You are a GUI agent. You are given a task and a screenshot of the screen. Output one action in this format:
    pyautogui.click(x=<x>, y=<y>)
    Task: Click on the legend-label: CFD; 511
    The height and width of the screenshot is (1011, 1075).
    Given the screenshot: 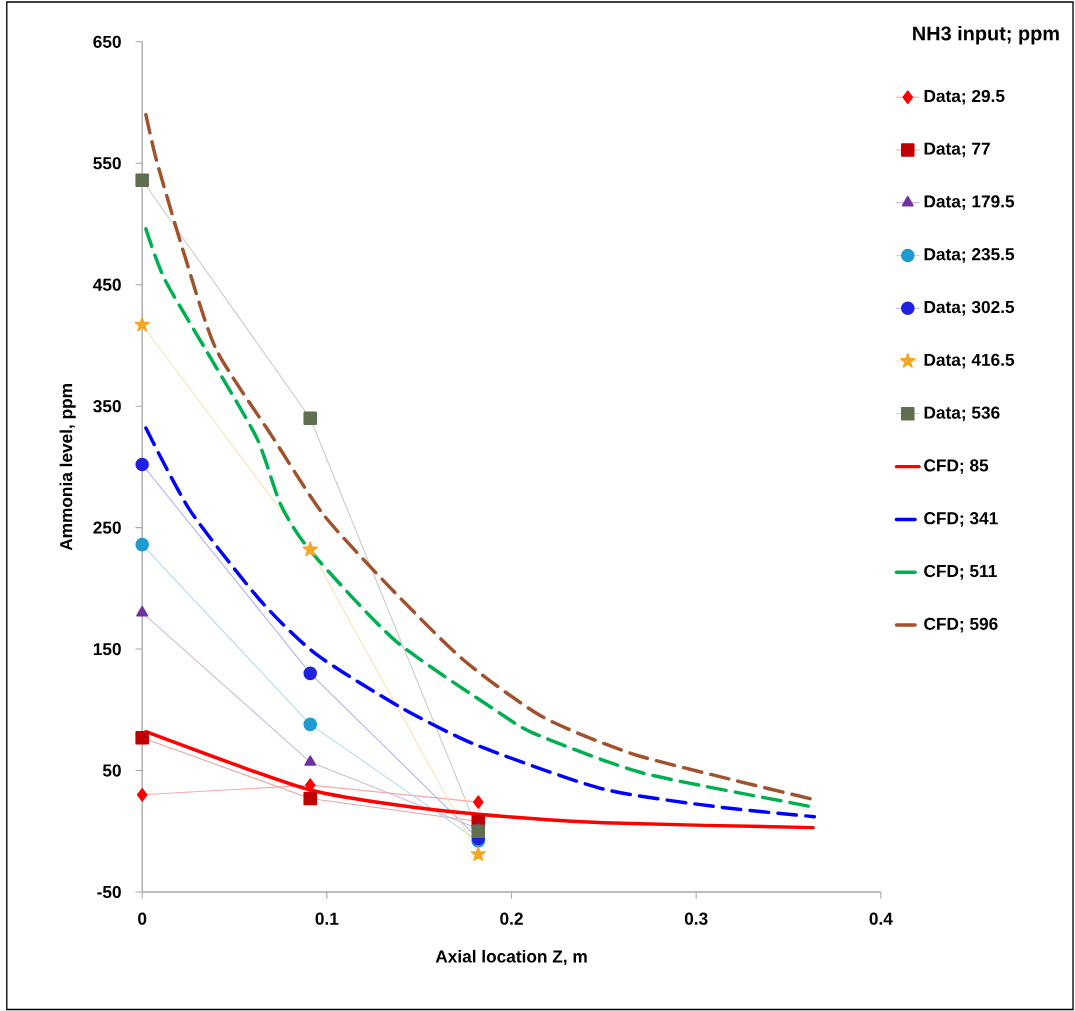 What is the action you would take?
    pyautogui.click(x=960, y=572)
    